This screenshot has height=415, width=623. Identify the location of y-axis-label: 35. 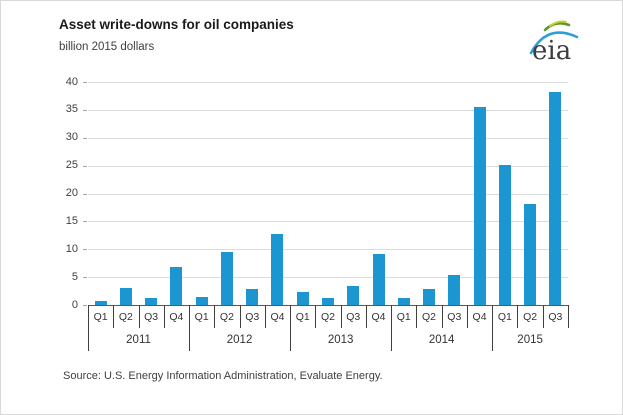
(71, 109).